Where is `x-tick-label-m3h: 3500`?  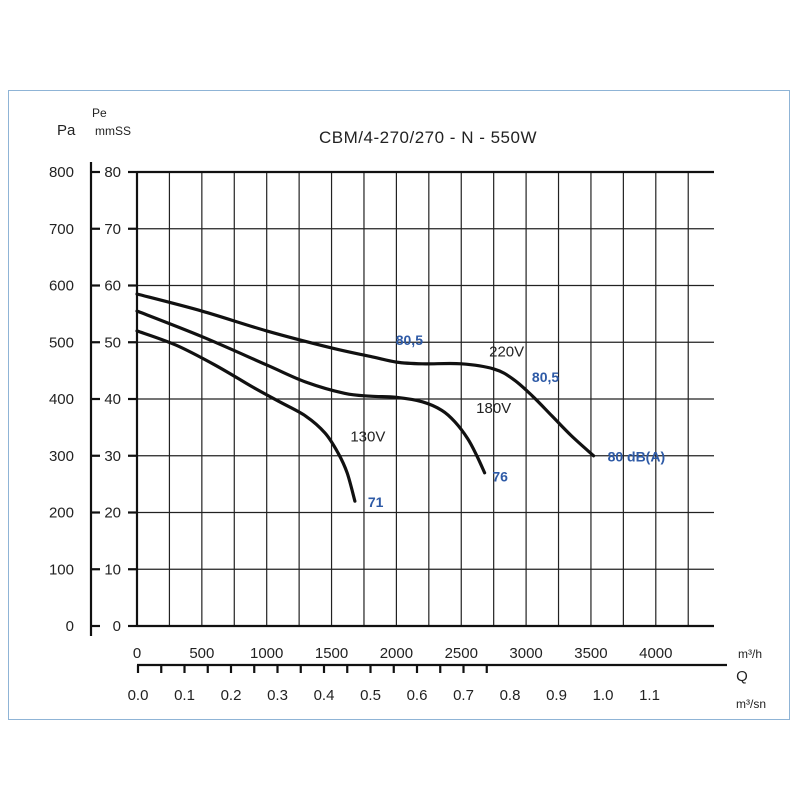 x-tick-label-m3h: 3500 is located at coordinates (590, 653).